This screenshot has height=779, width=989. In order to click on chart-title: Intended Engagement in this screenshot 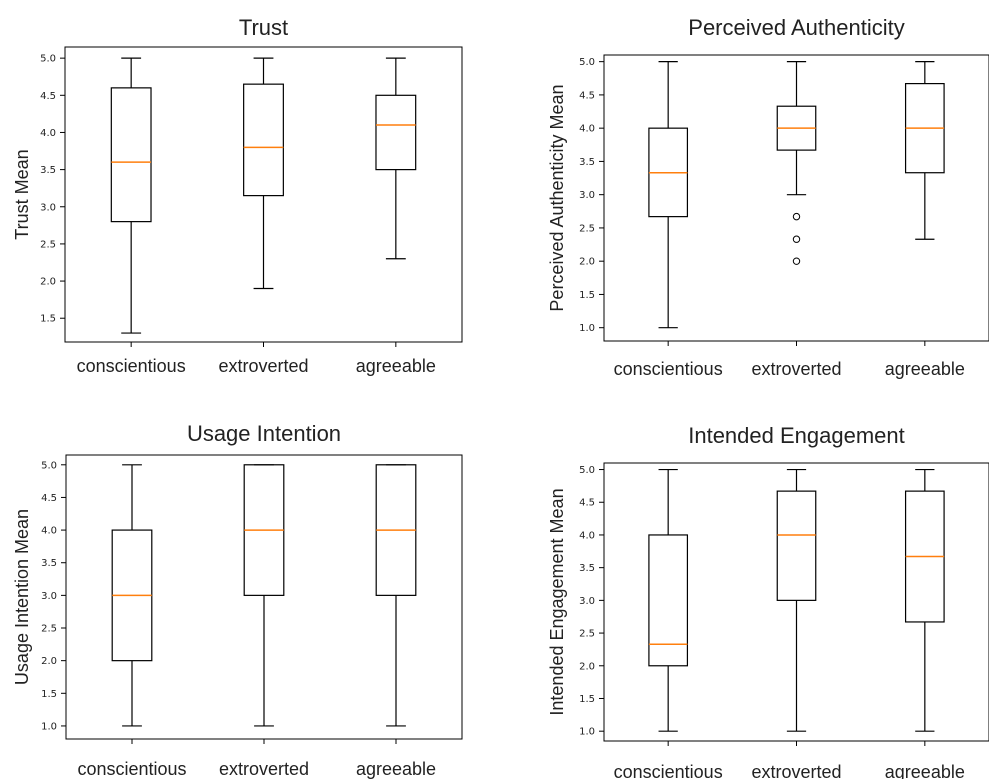, I will do `click(796, 435)`.